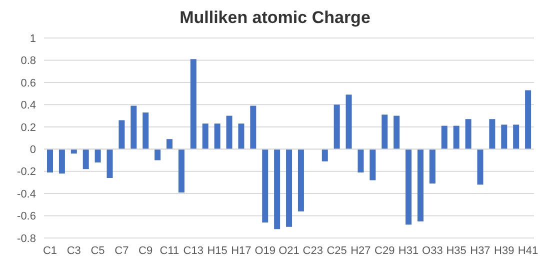  Describe the element at coordinates (26, 172) in the screenshot. I see `y-tick-label: -0.2` at that location.